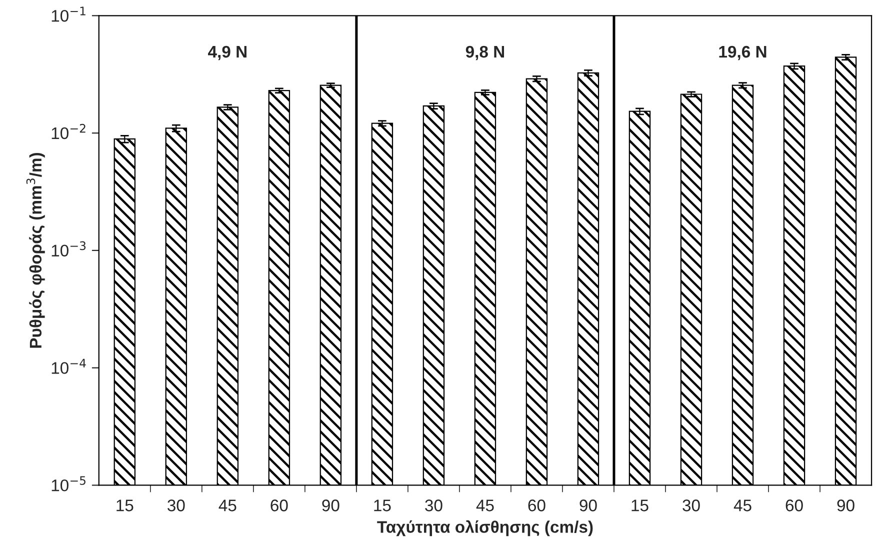  What do you see at coordinates (69, 484) in the screenshot?
I see `y-tick-label: 10$^{−5}$` at bounding box center [69, 484].